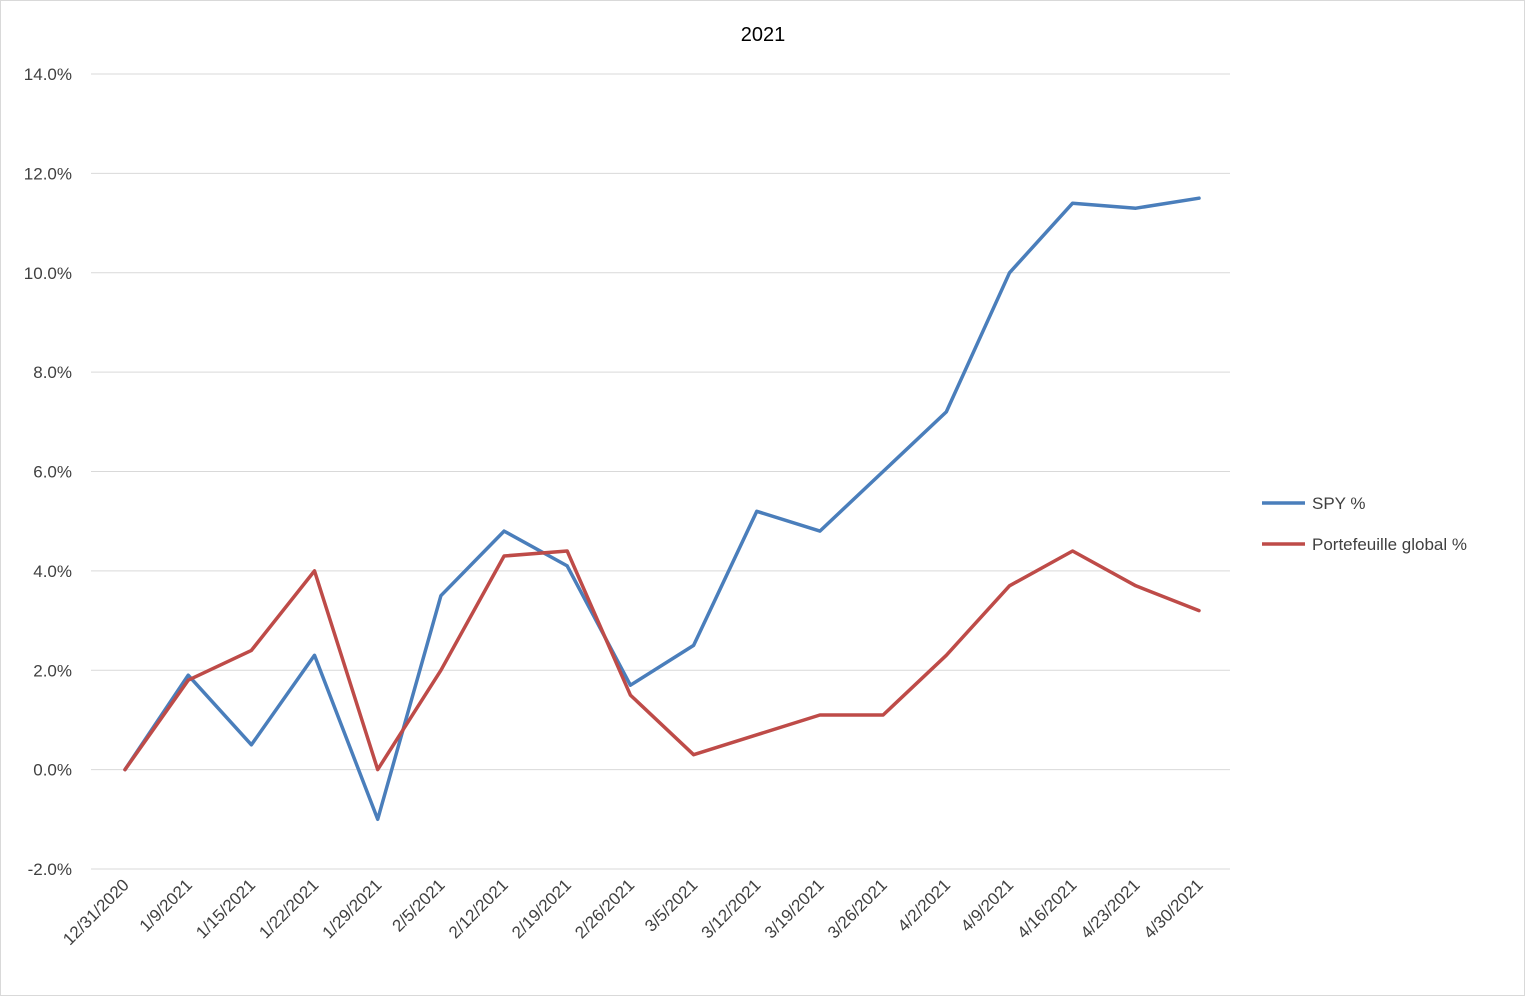 The width and height of the screenshot is (1525, 996). Describe the element at coordinates (1339, 503) in the screenshot. I see `legend-label: SPY %` at that location.